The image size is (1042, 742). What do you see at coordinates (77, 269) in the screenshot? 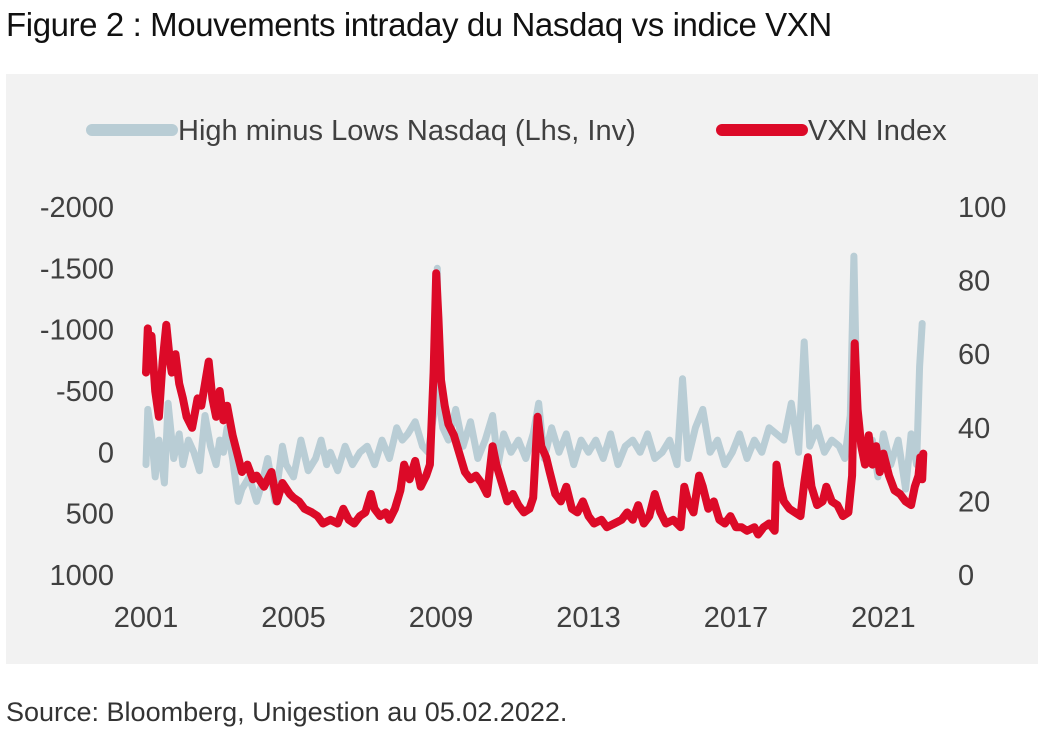
I see `y-left-tick-label: -1500` at bounding box center [77, 269].